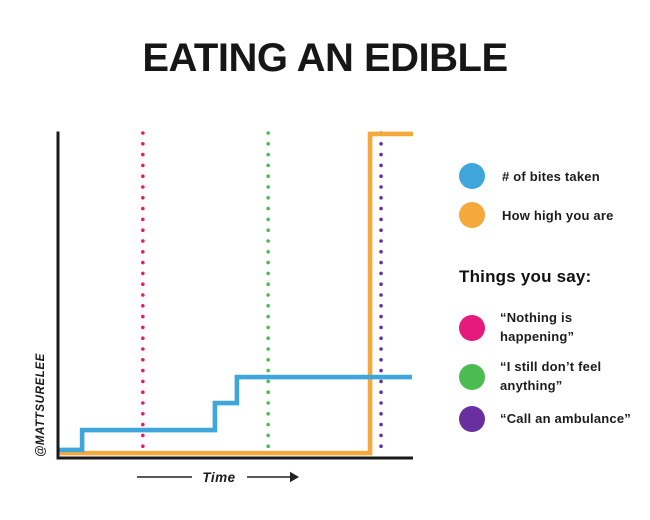 The height and width of the screenshot is (520, 650). Describe the element at coordinates (472, 376) in the screenshot. I see `still-dont-feel-swatch` at that location.